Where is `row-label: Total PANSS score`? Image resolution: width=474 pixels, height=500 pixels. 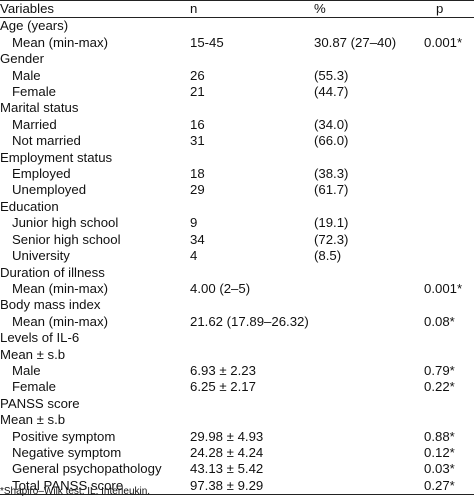 row-label: Total PANSS score is located at coordinates (68, 485).